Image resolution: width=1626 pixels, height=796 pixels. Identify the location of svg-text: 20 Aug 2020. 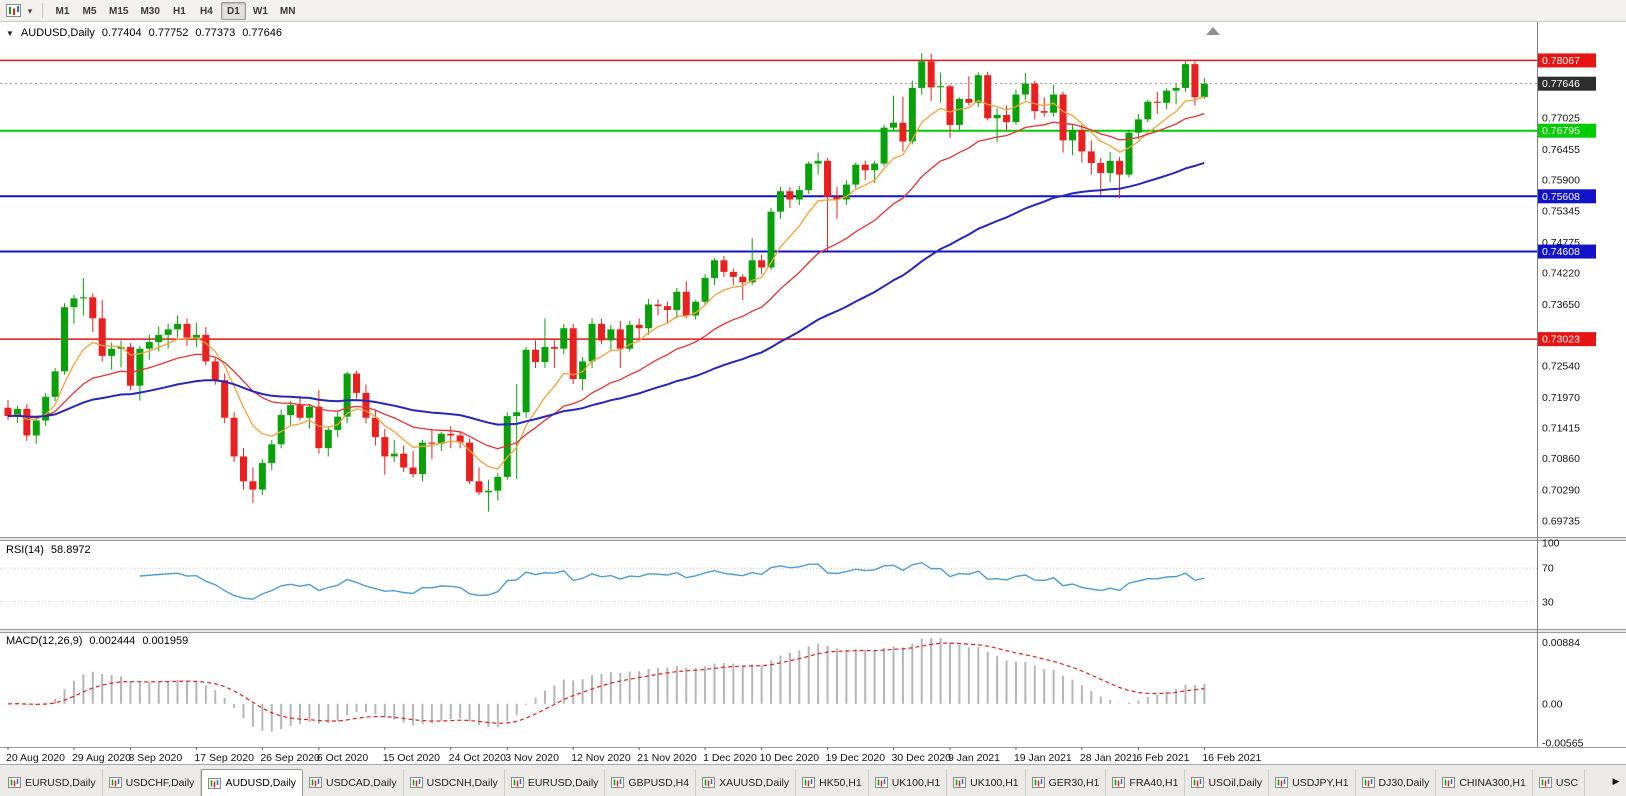
(35, 758).